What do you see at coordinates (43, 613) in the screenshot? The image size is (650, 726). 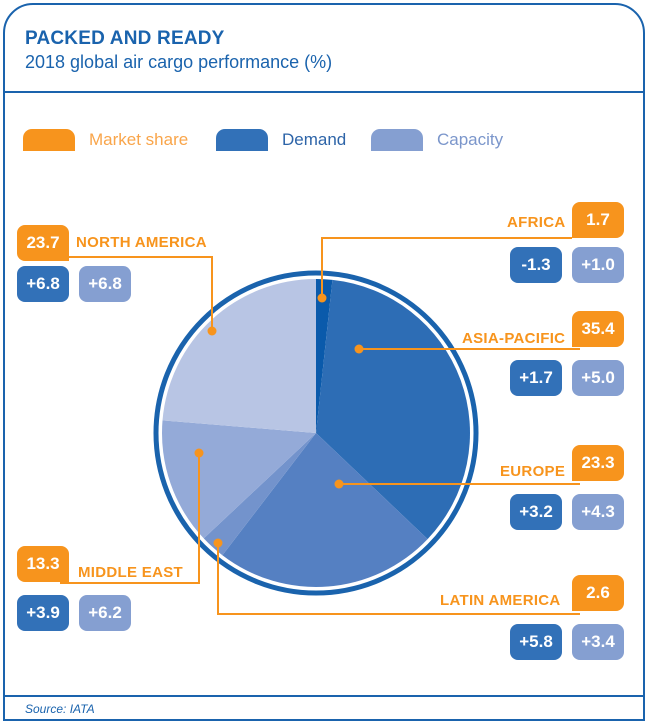 I see `middle-east-demand-badge: +3.9` at bounding box center [43, 613].